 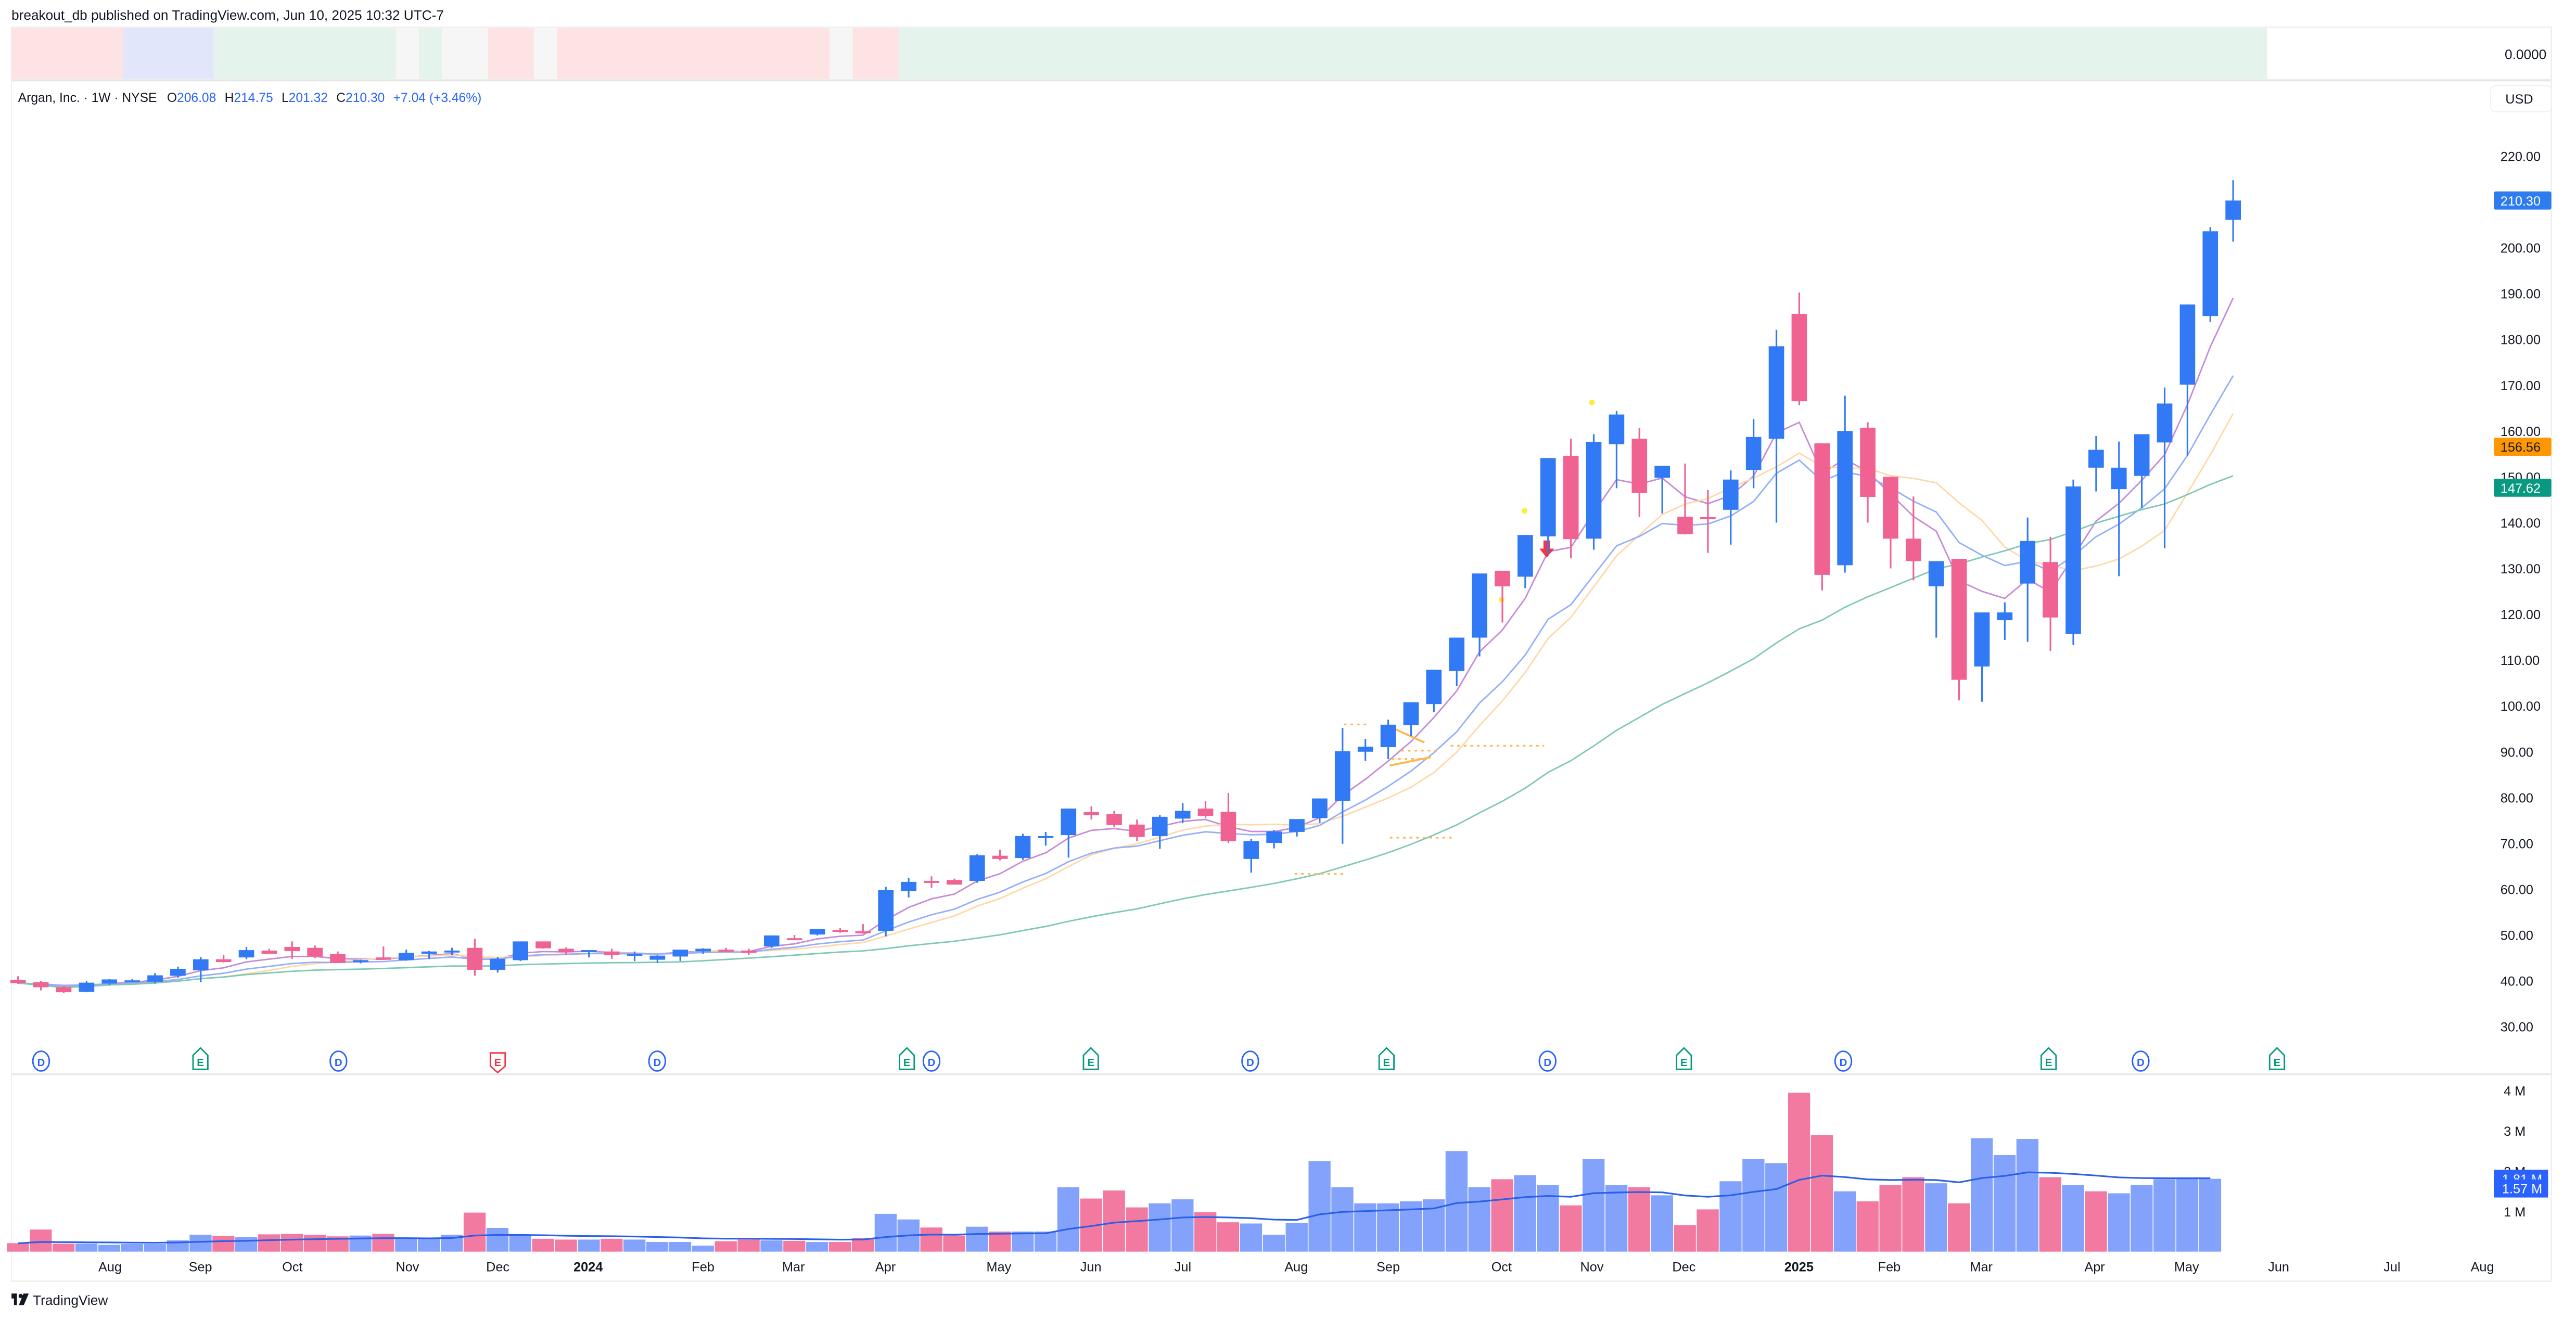 What do you see at coordinates (2521, 1152) in the screenshot?
I see `volume-axis: 4 M3 M2 M1 M1.81 M1.57 M` at bounding box center [2521, 1152].